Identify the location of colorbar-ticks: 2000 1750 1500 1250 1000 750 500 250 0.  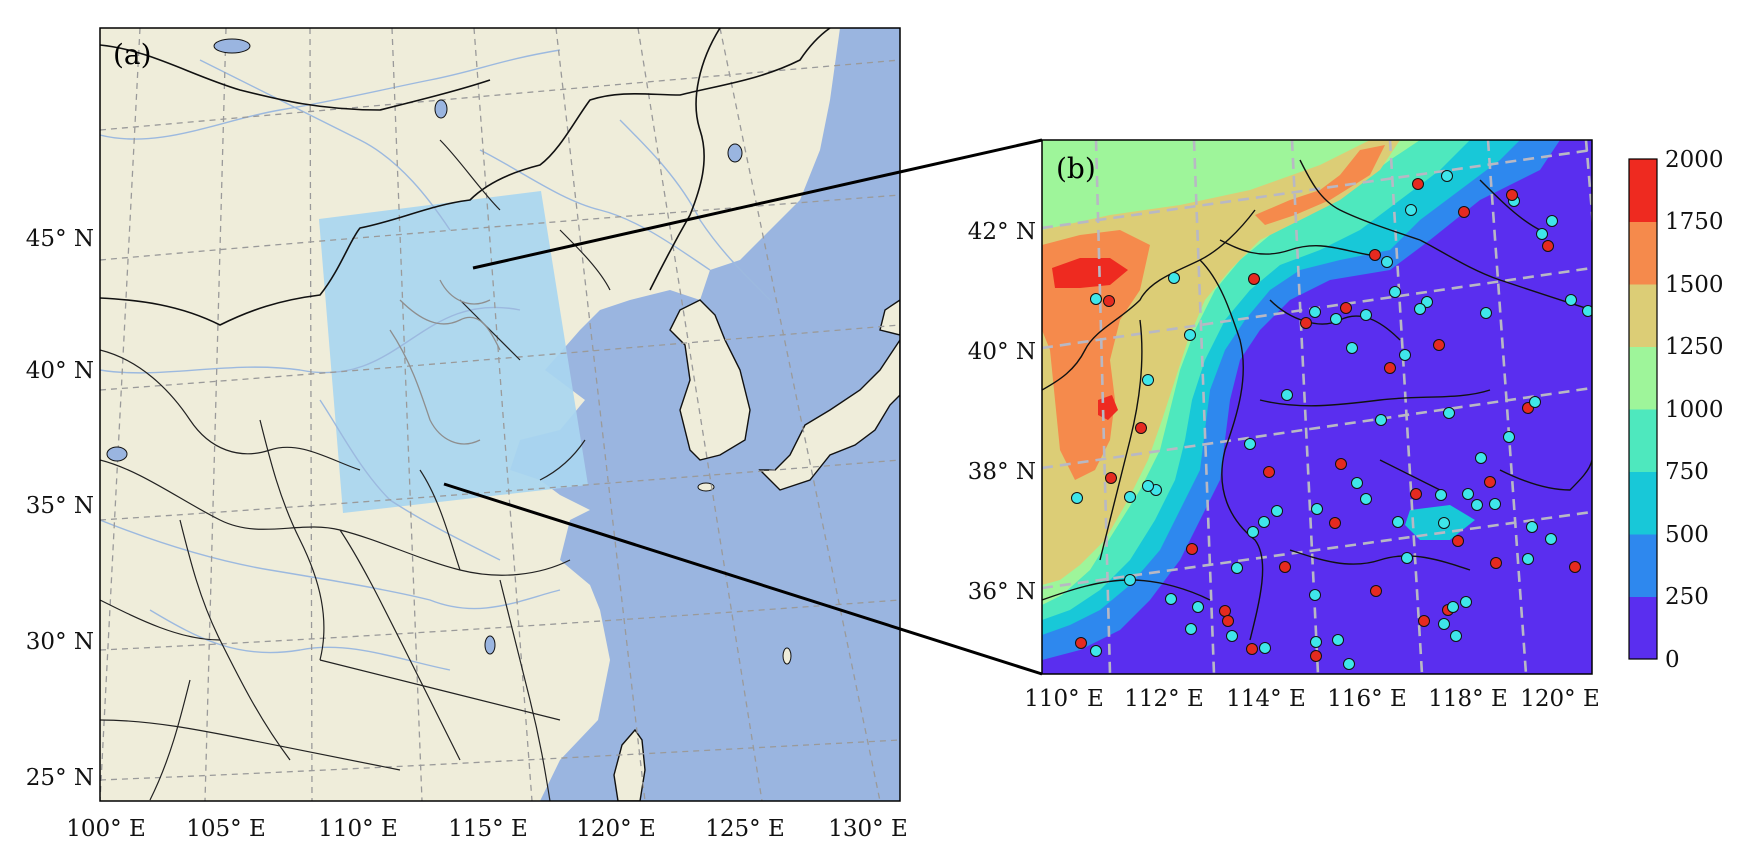
(1694, 410).